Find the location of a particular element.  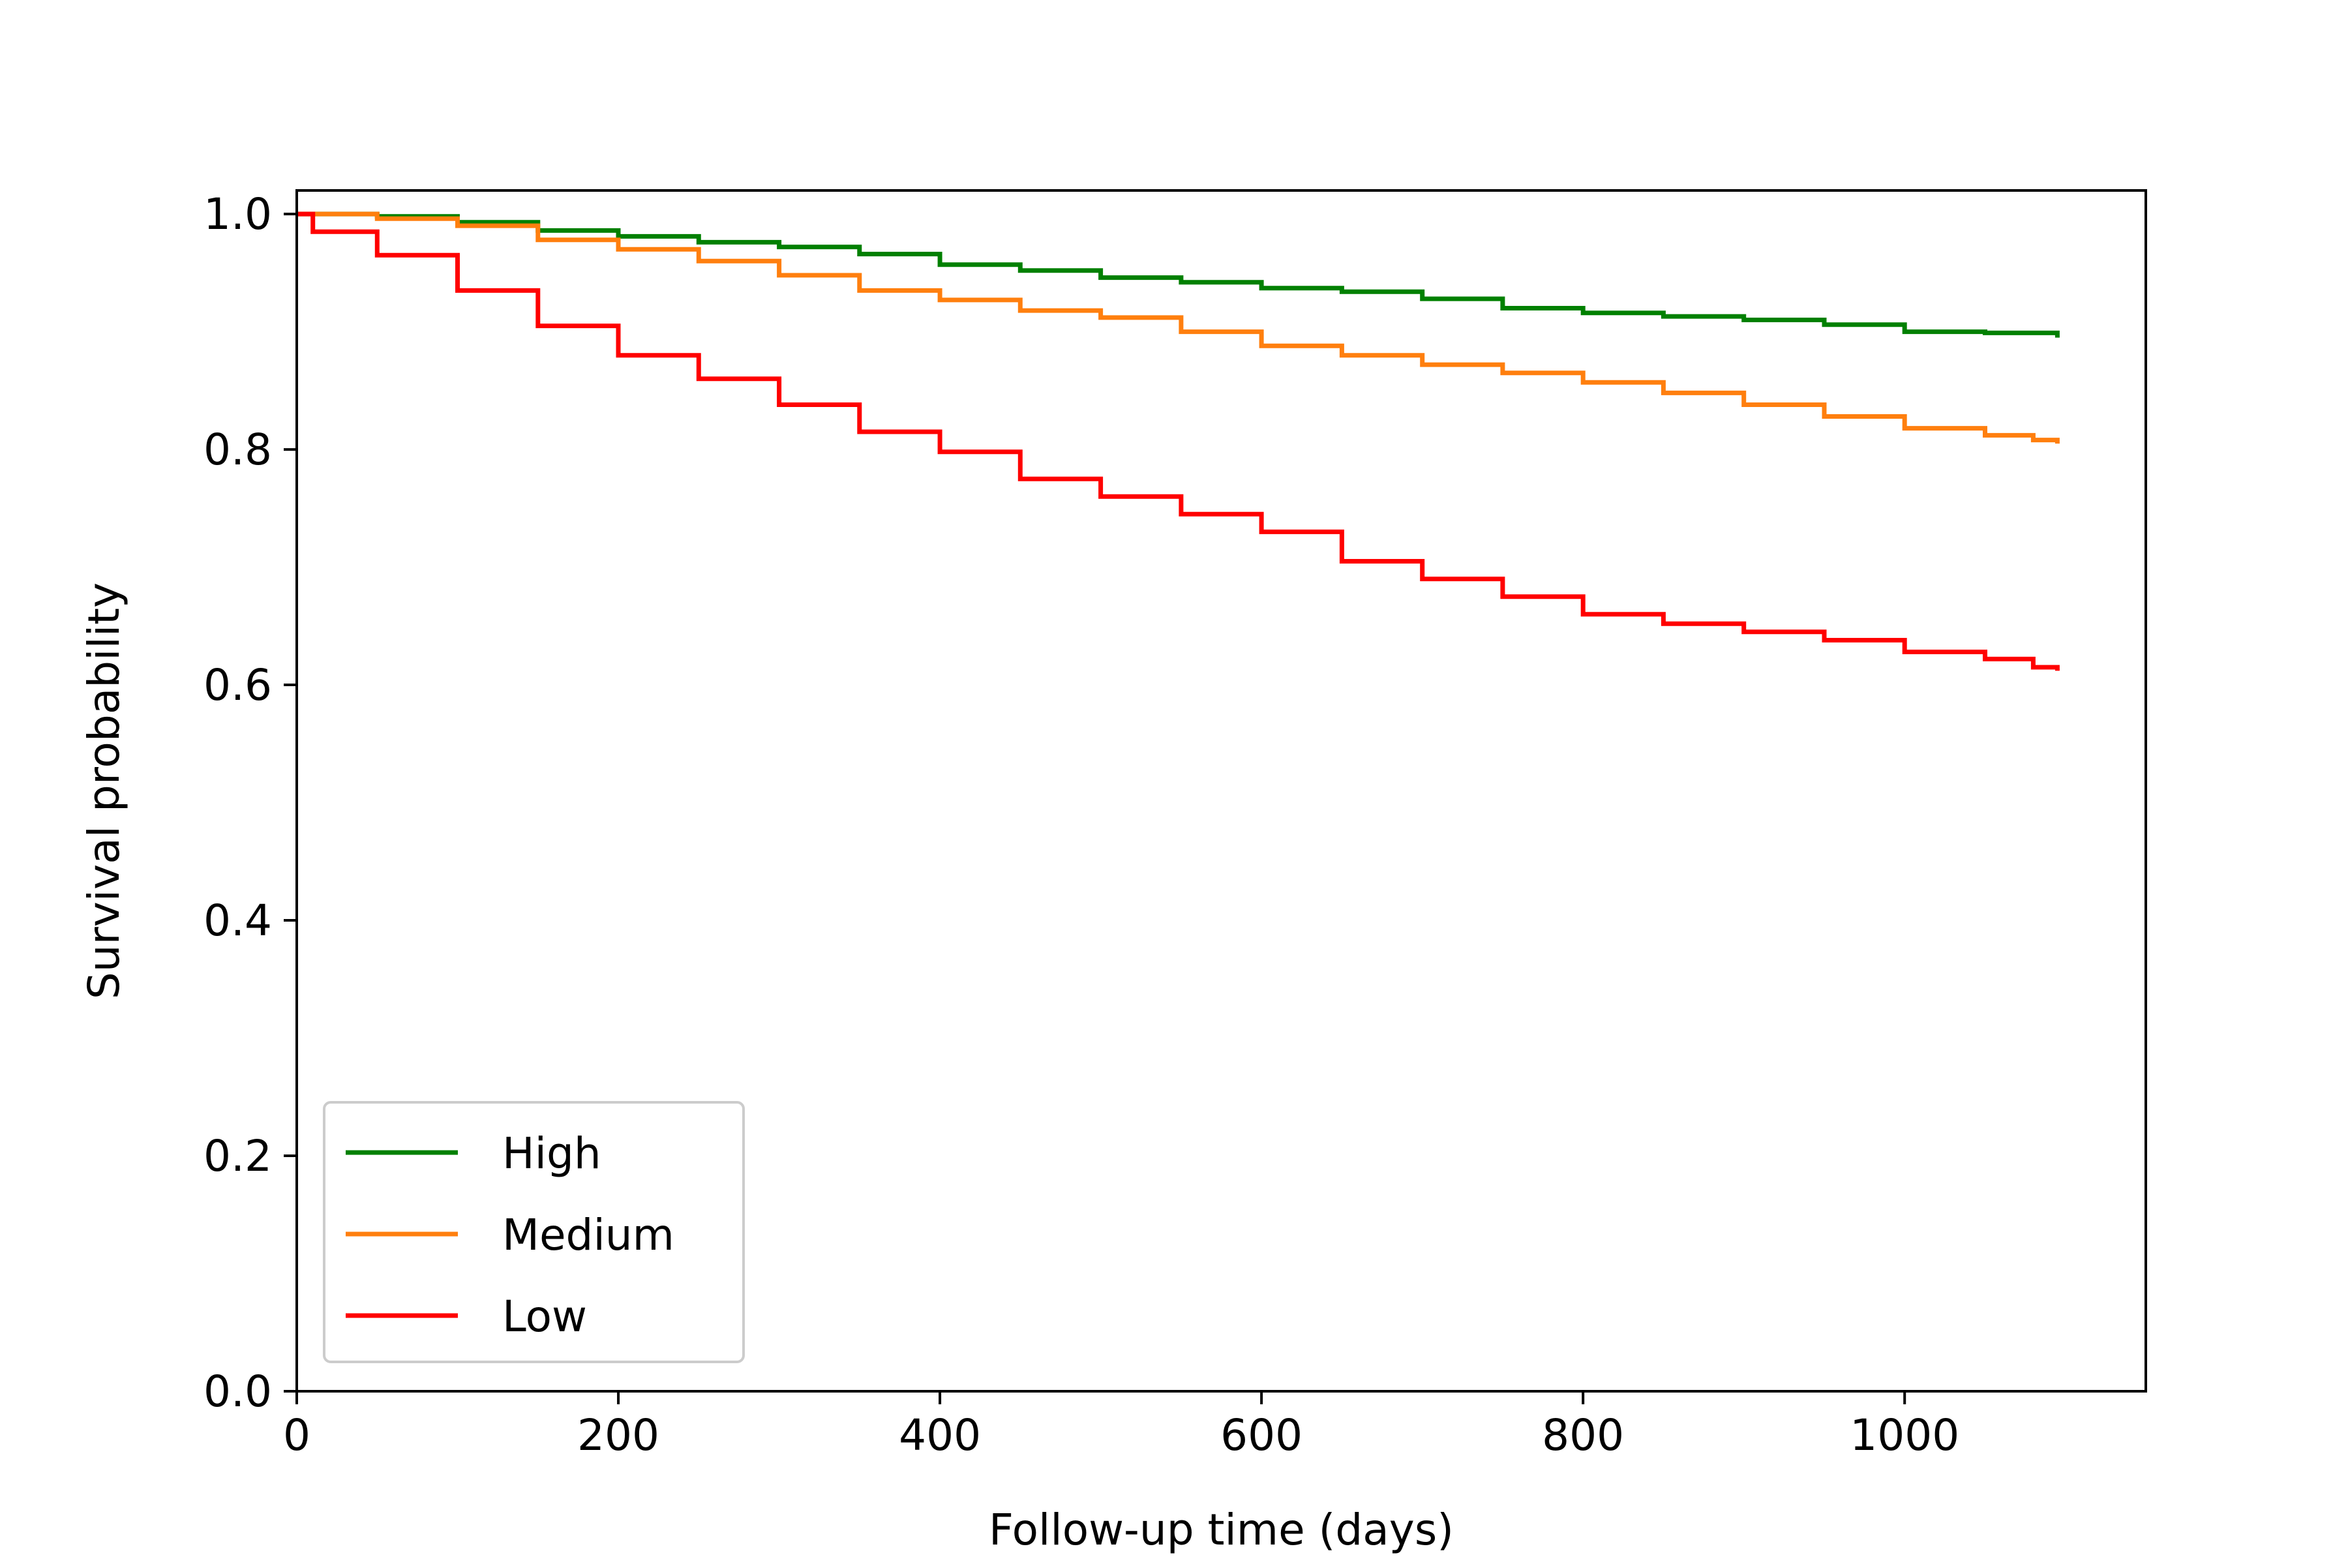

x-axis-label: Follow-up time (days) is located at coordinates (1222, 1530).